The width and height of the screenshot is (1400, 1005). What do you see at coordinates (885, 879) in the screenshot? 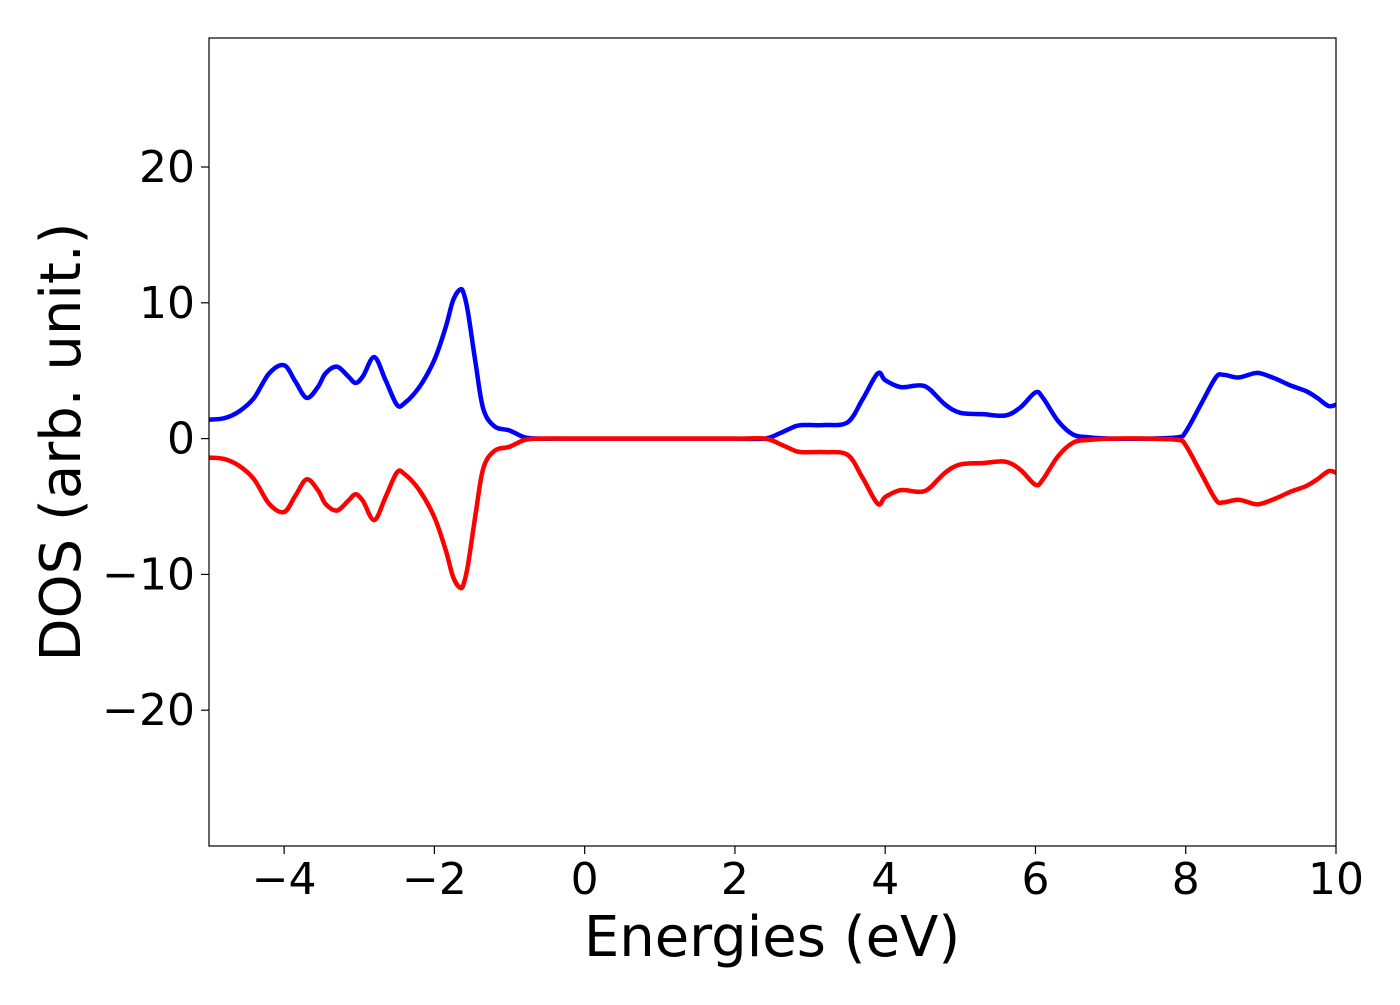
I see `x-tick-label: 4` at bounding box center [885, 879].